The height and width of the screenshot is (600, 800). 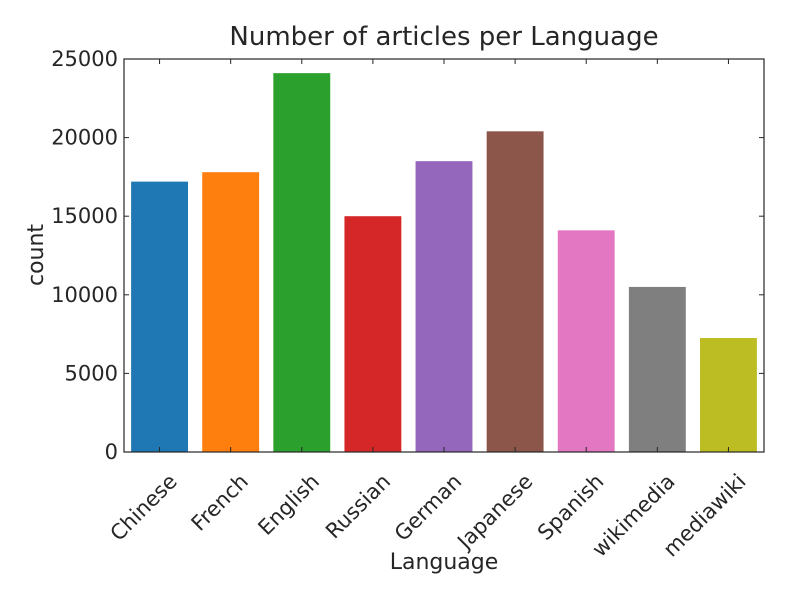 What do you see at coordinates (84, 216) in the screenshot?
I see `y-tick-label: 15000` at bounding box center [84, 216].